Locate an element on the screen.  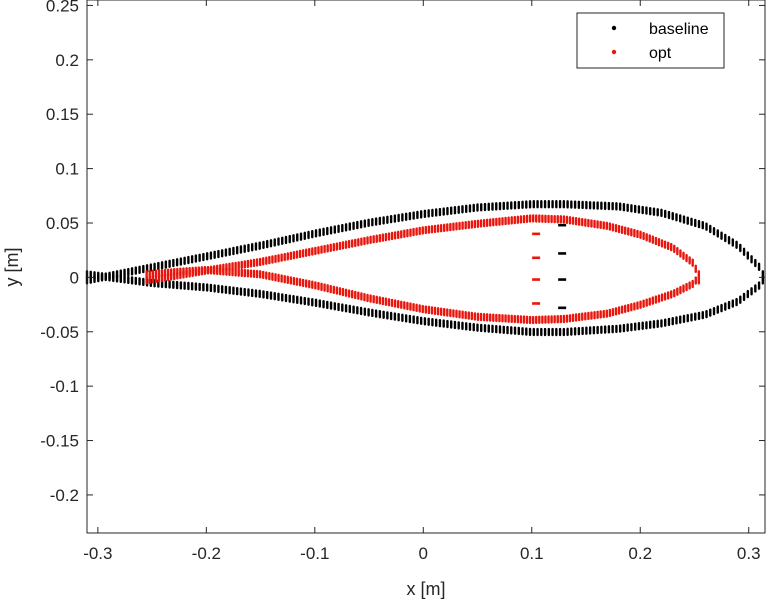
x-tick-label: 0.1 is located at coordinates (532, 553).